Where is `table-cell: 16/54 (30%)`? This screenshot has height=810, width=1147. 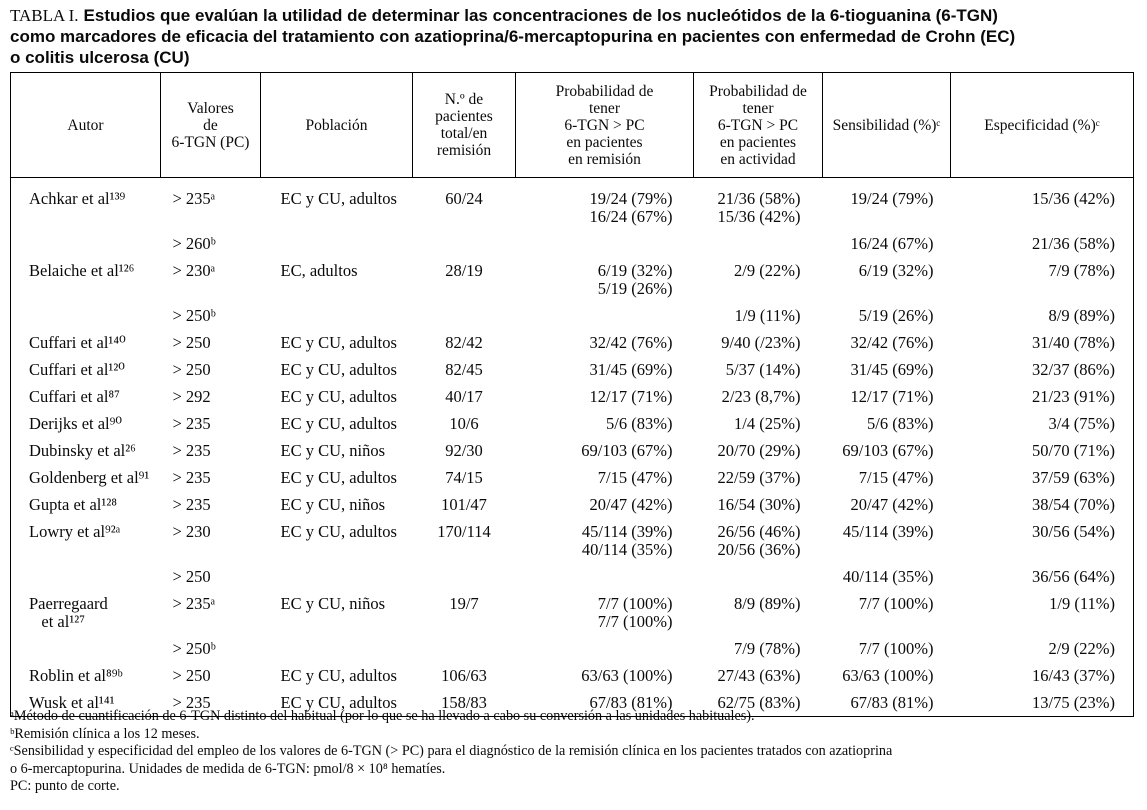
table-cell: 16/54 (30%) is located at coordinates (759, 504).